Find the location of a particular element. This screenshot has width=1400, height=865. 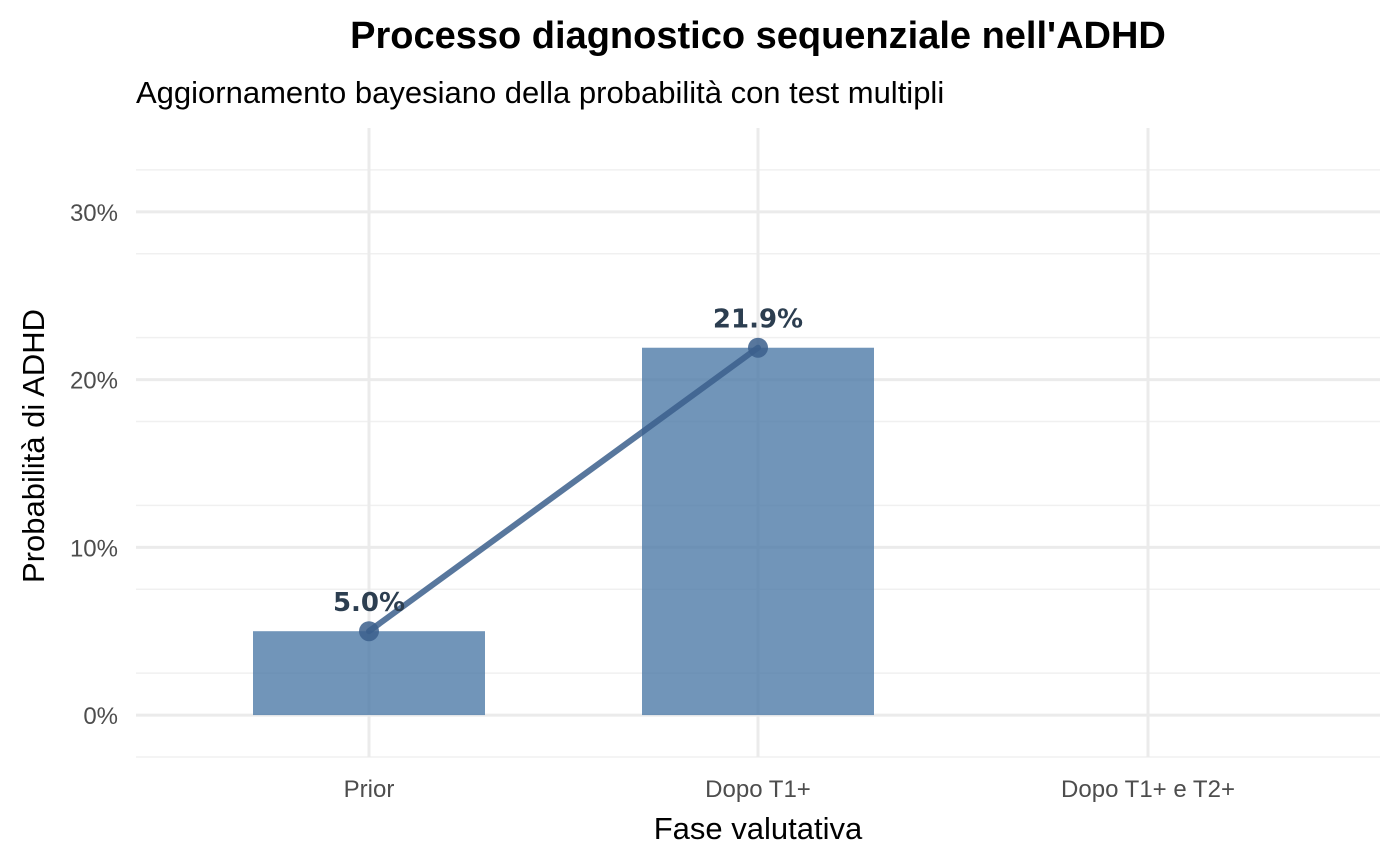

data-labels: 5.0% 21.9% is located at coordinates (568, 461).